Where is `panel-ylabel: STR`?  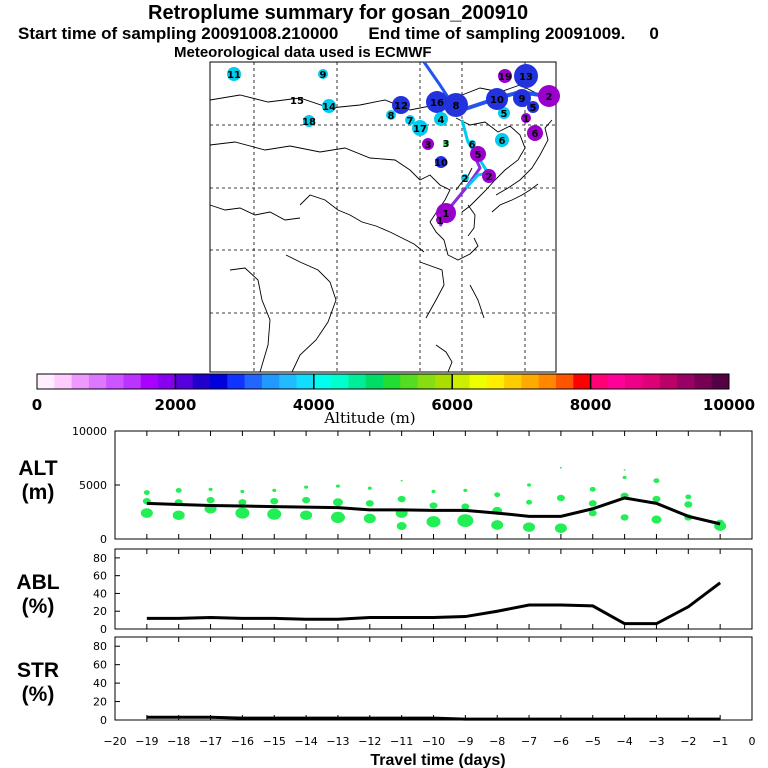
panel-ylabel: STR is located at coordinates (38, 670).